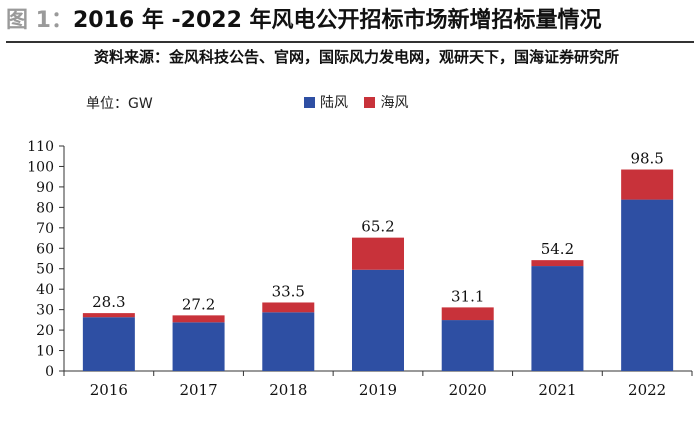  What do you see at coordinates (49, 372) in the screenshot?
I see `y-tick-label: 0` at bounding box center [49, 372].